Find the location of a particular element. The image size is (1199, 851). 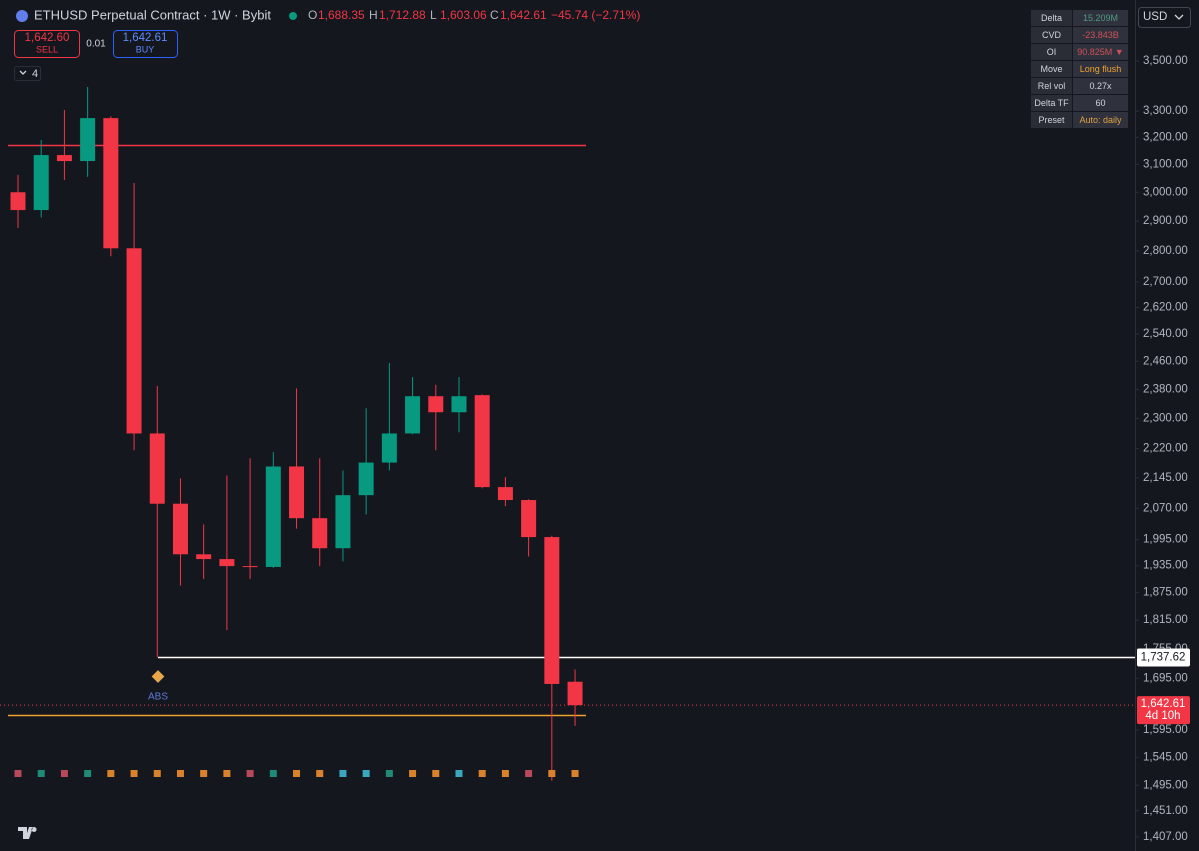

y-tick-label: 1,451.00 is located at coordinates (1165, 811).